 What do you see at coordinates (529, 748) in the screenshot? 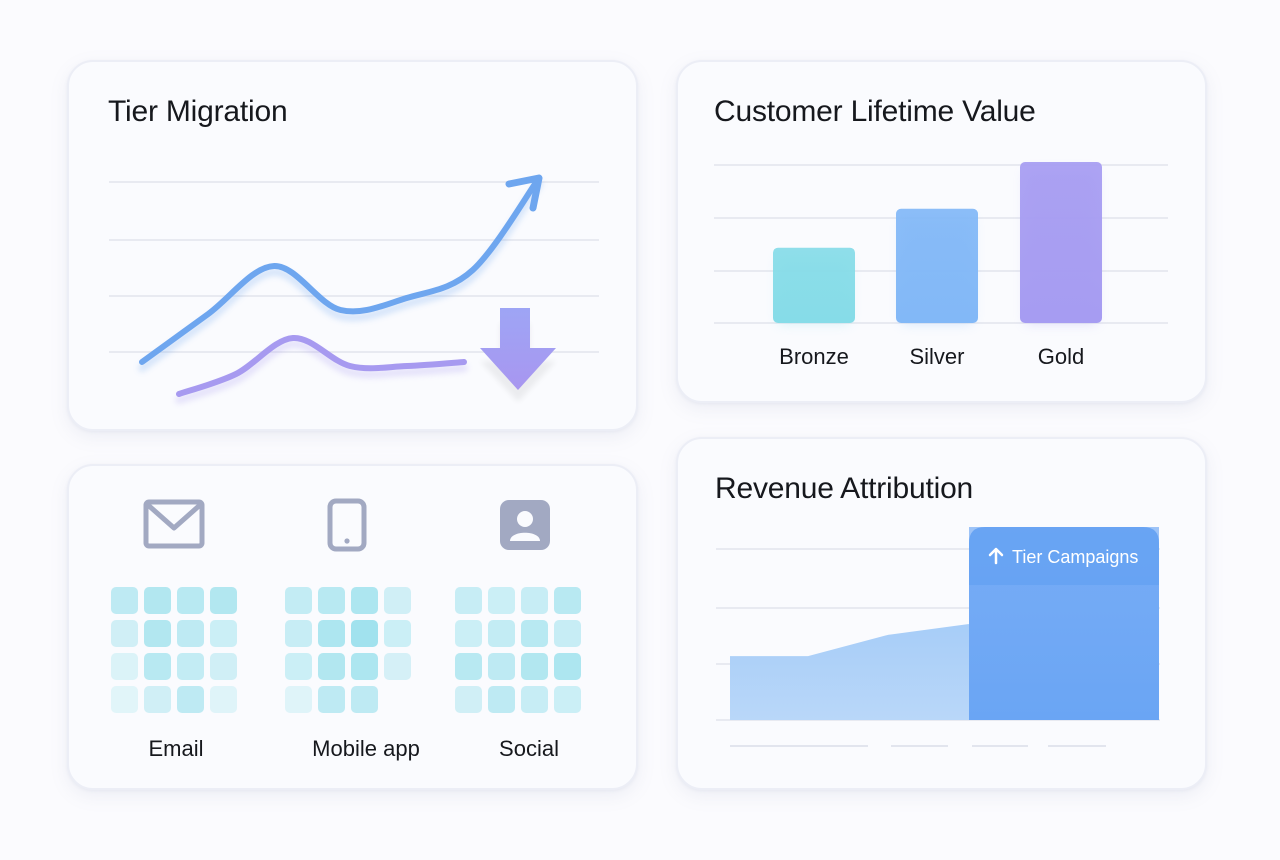
I see `channel-label-social: Social` at bounding box center [529, 748].